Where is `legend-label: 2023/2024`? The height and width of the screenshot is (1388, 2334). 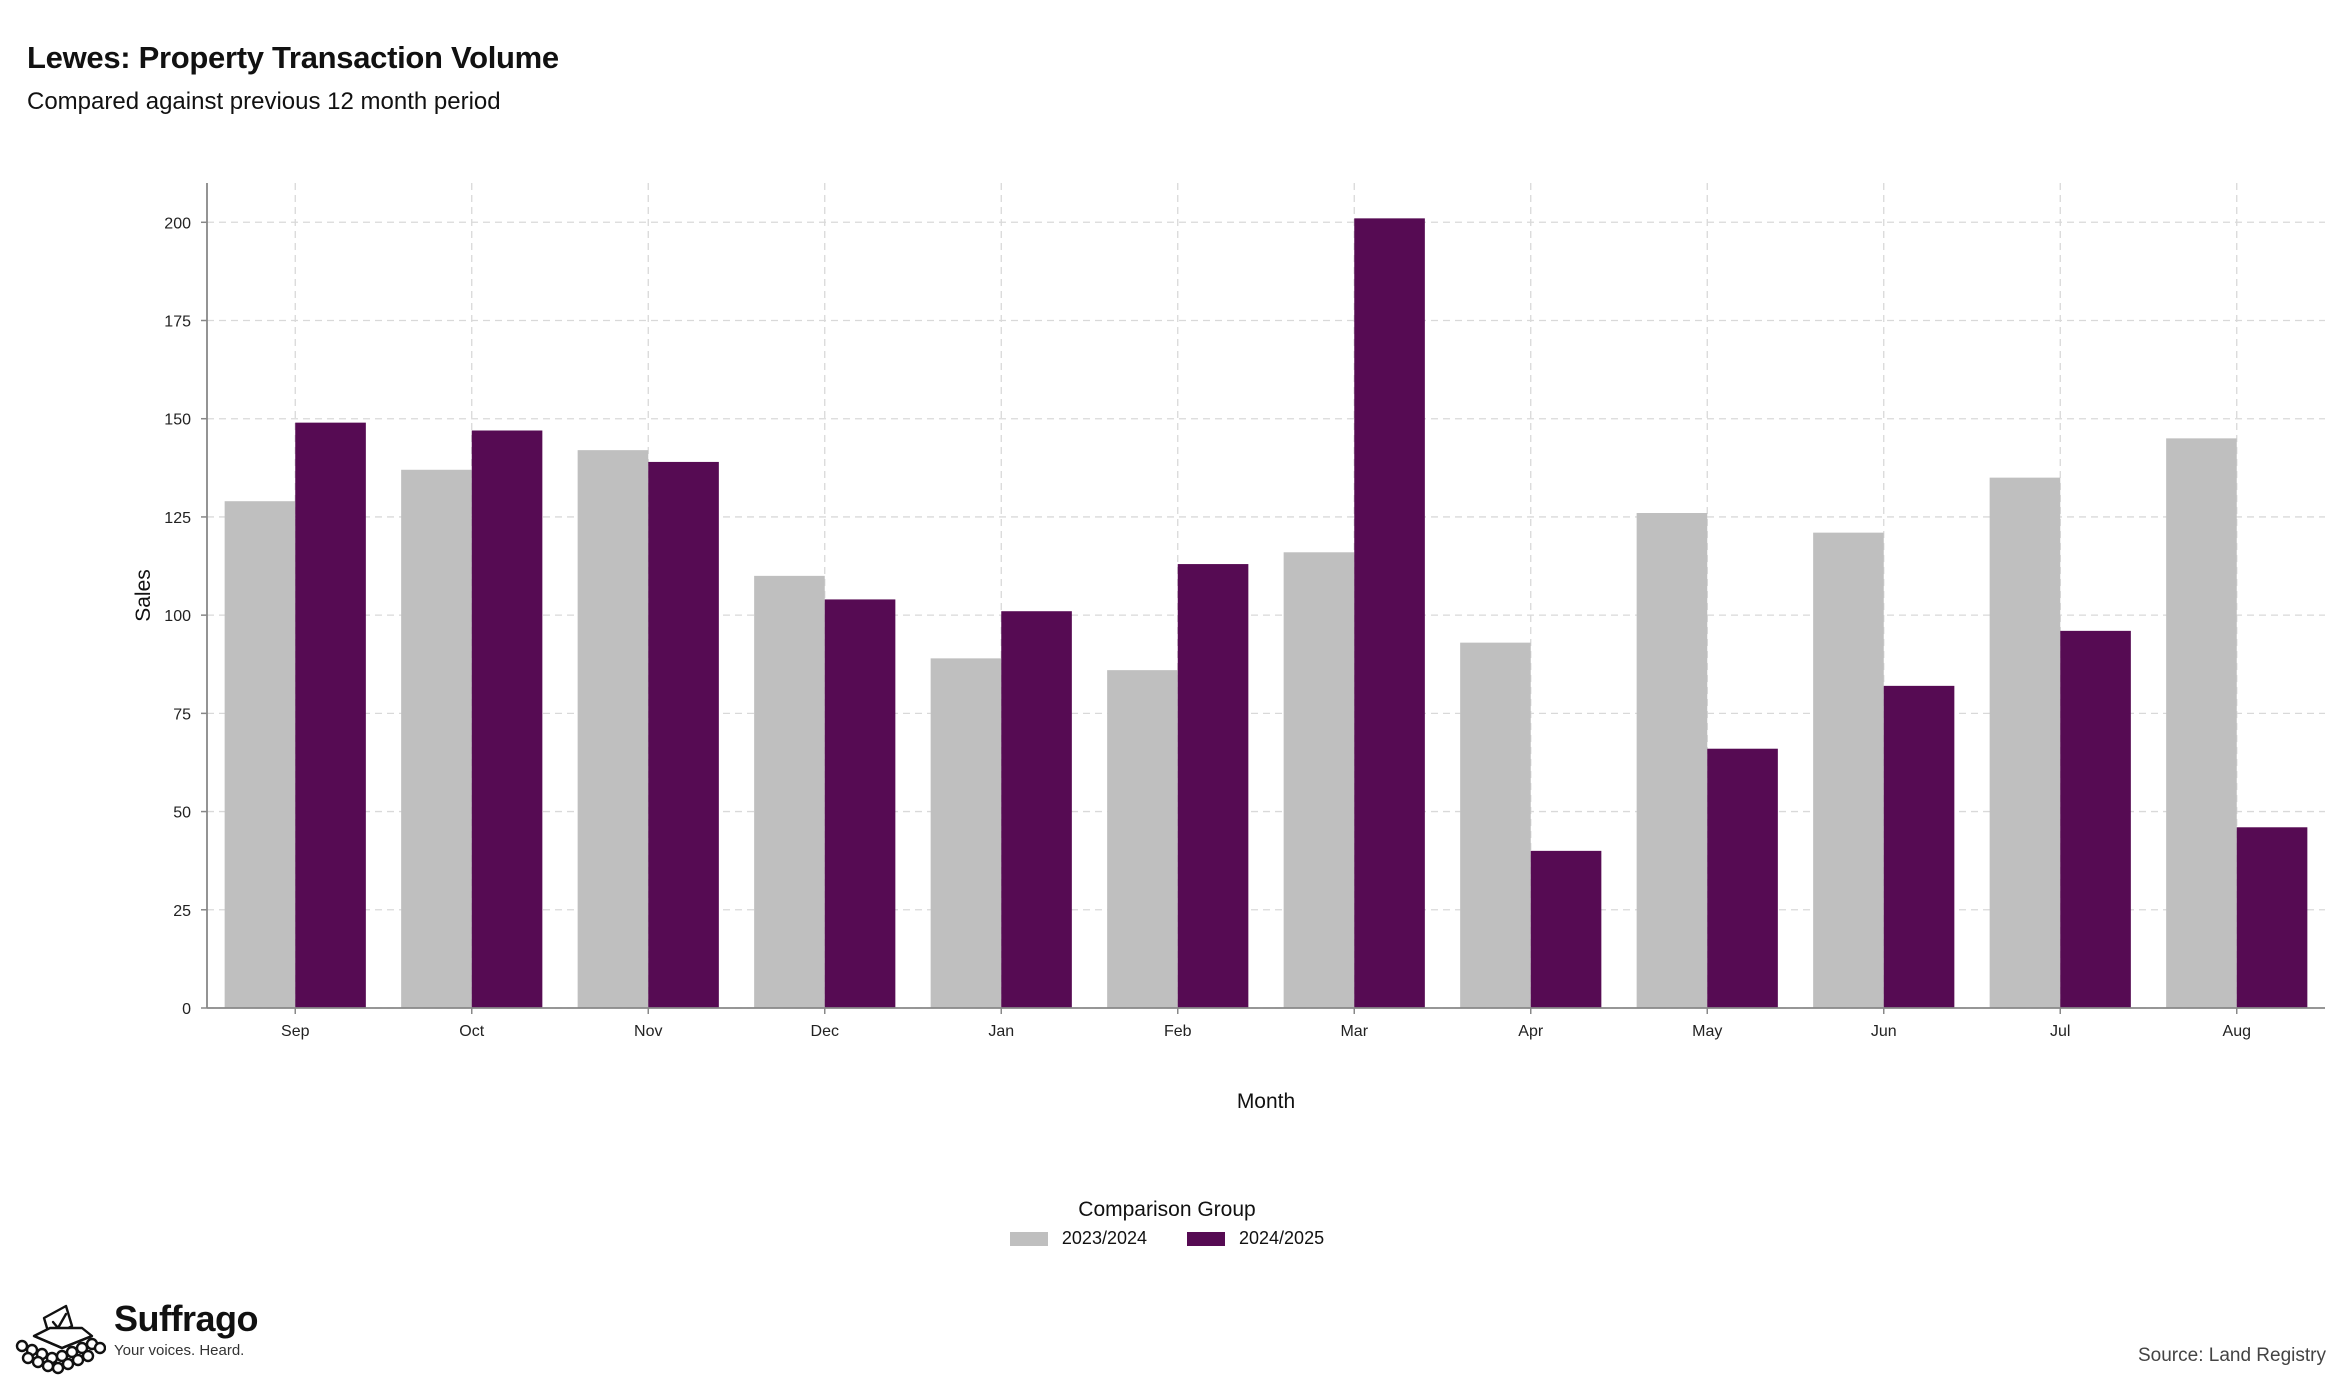
legend-label: 2023/2024 is located at coordinates (1104, 1238).